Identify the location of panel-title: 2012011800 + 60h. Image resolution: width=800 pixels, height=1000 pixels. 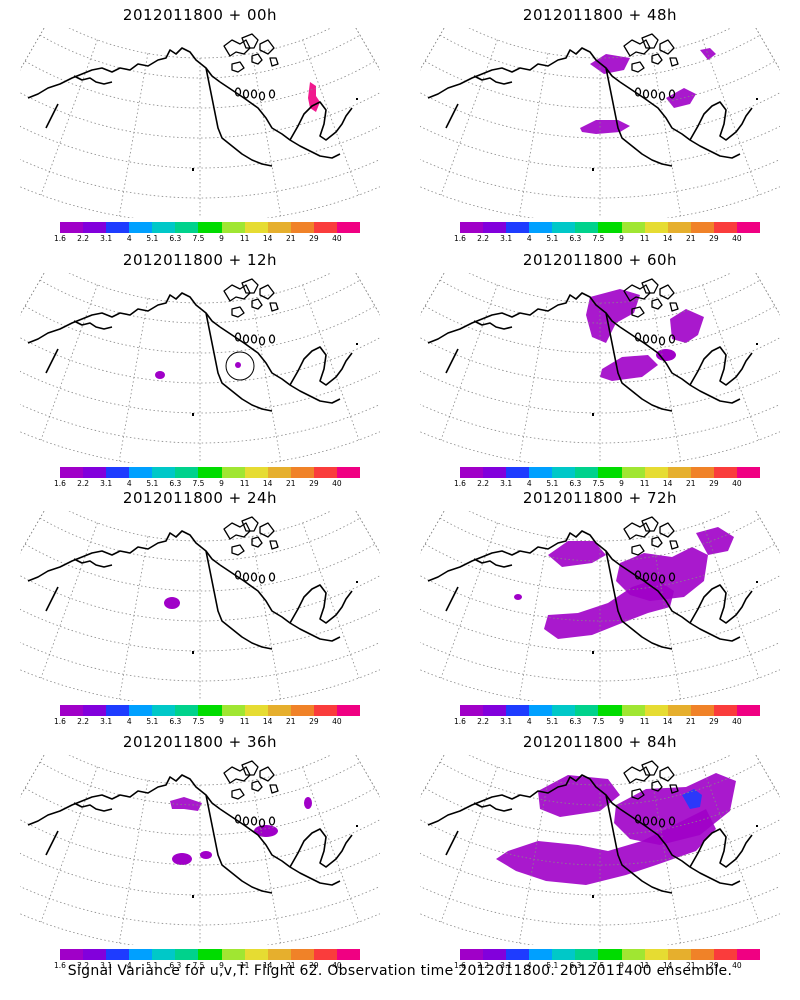
(600, 260).